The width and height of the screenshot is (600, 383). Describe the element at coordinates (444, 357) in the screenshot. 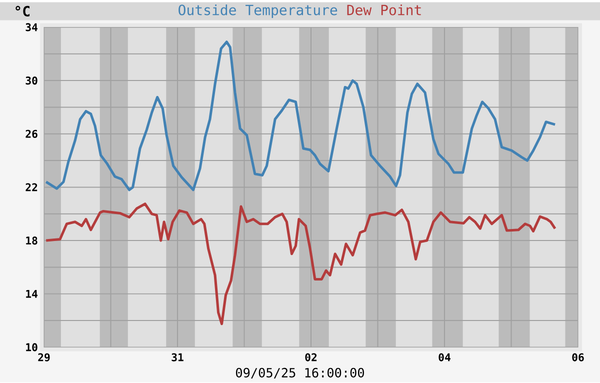

I see `x-tick-label: 04` at that location.